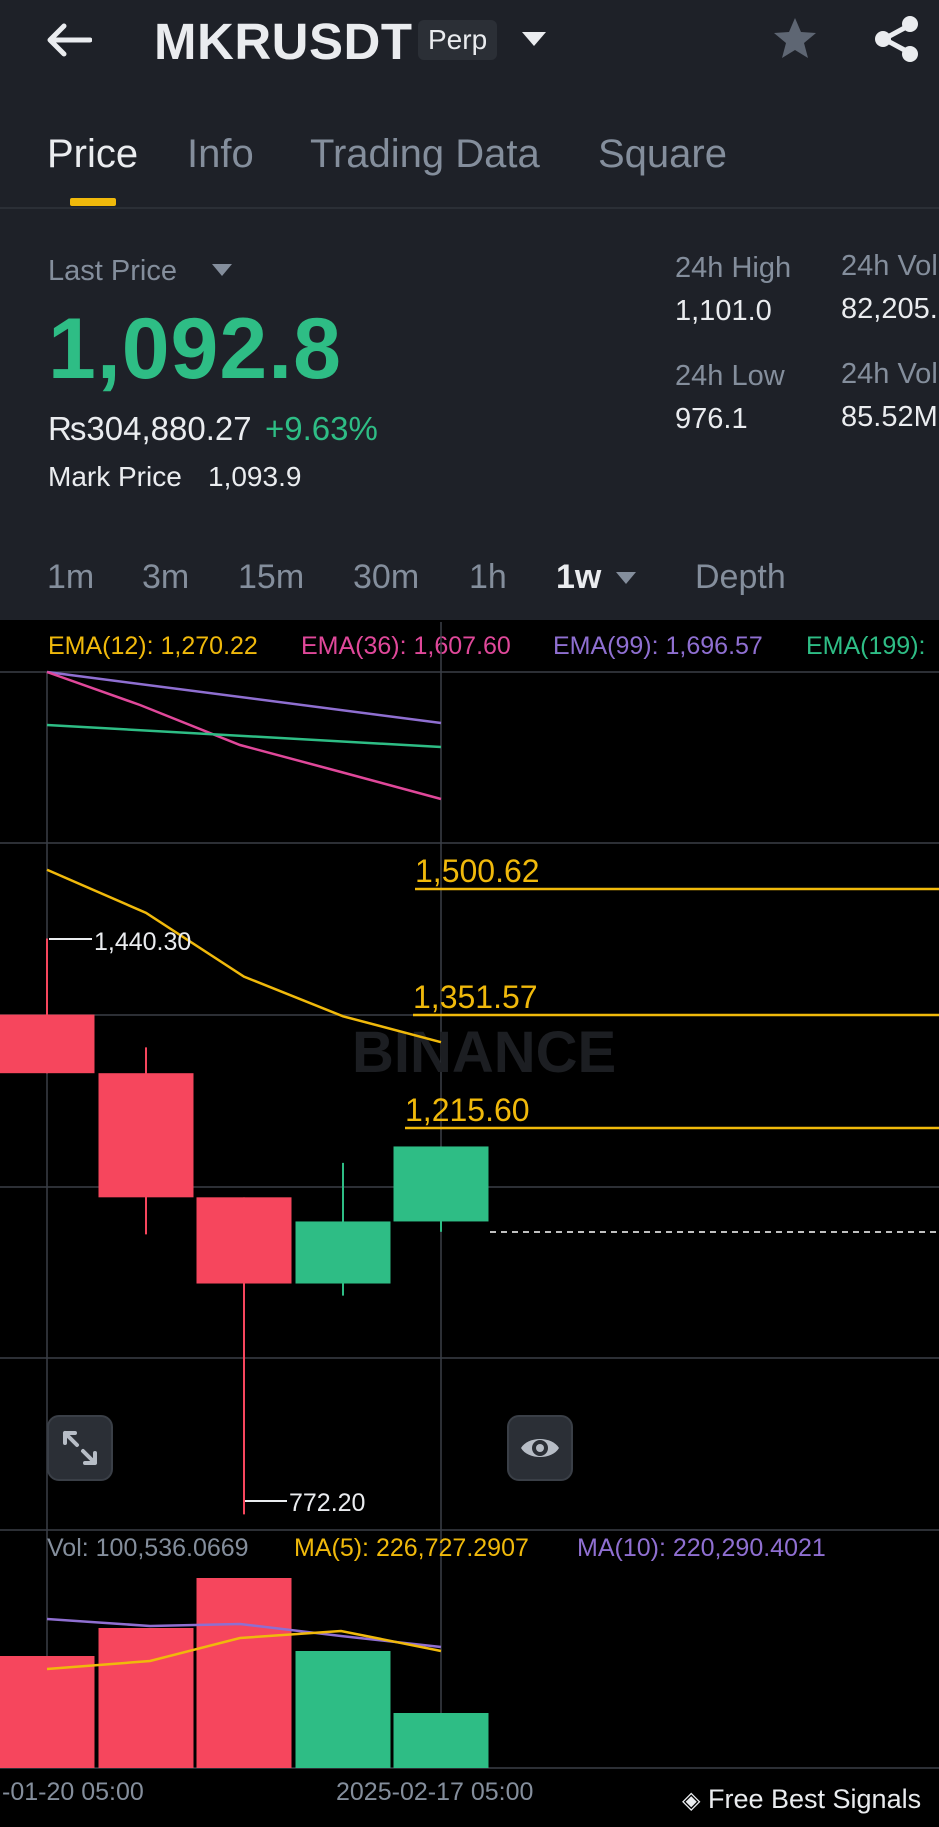 The image size is (939, 1827). Describe the element at coordinates (386, 577) in the screenshot. I see `timeframe-30m: 30m` at that location.